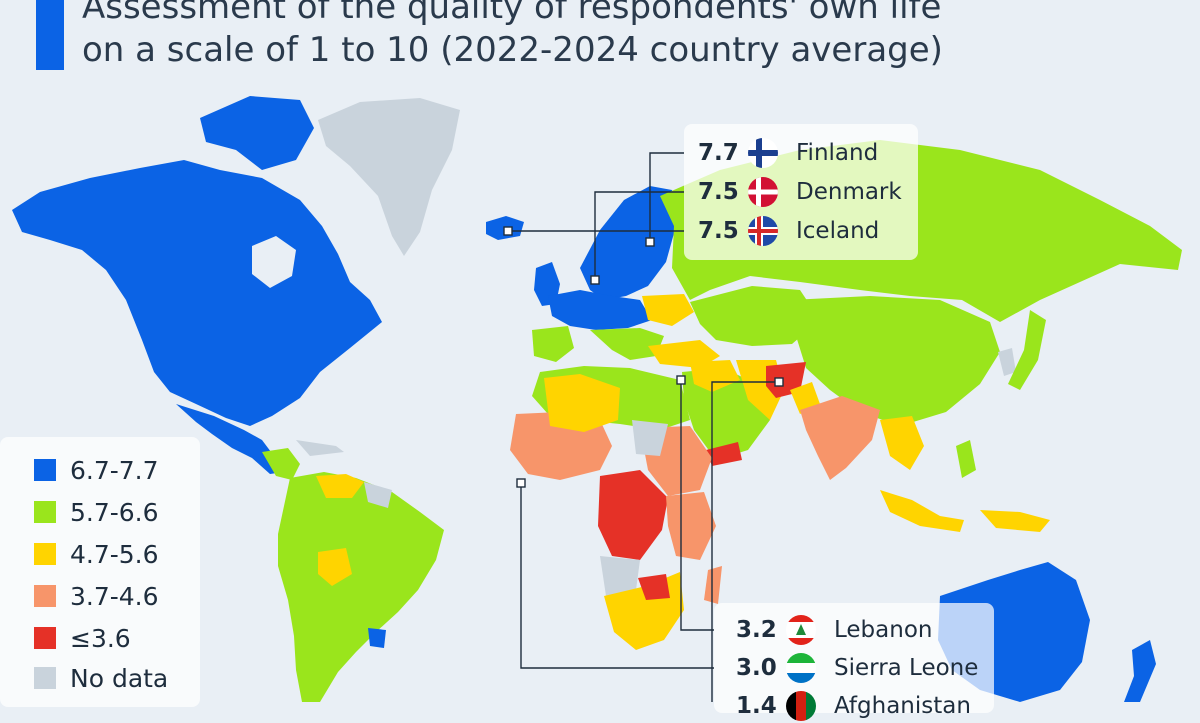 This screenshot has width=1200, height=723. What do you see at coordinates (681, 380) in the screenshot?
I see `marker-lebanon` at bounding box center [681, 380].